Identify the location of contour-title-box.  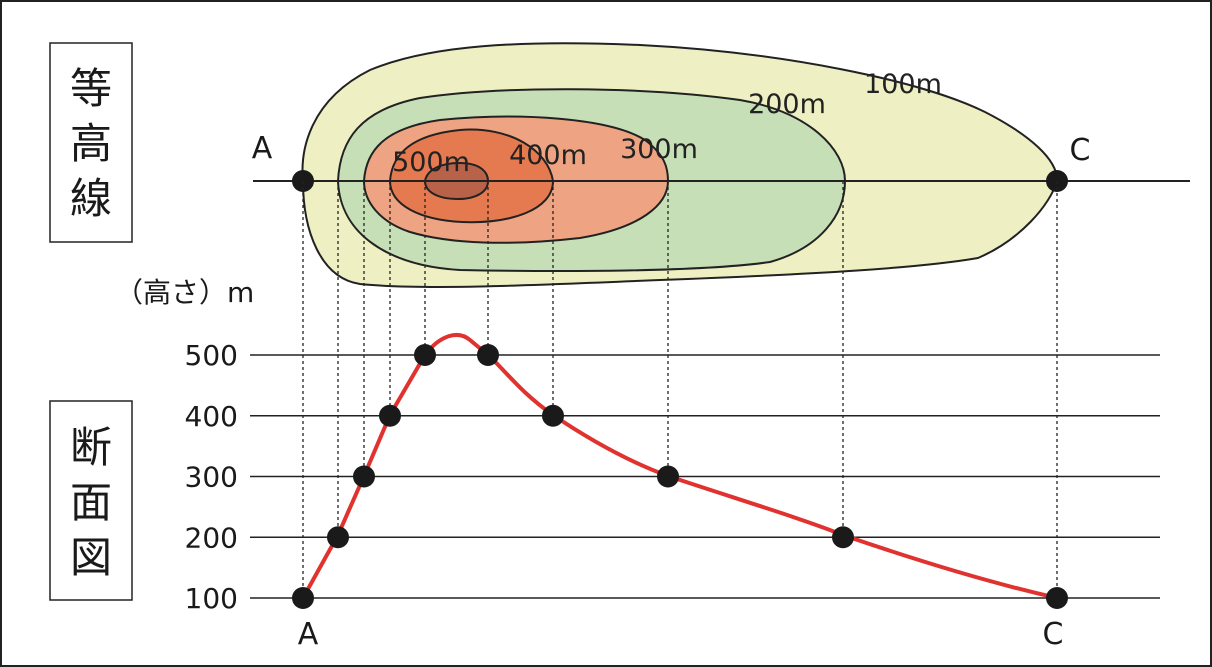
(91, 142).